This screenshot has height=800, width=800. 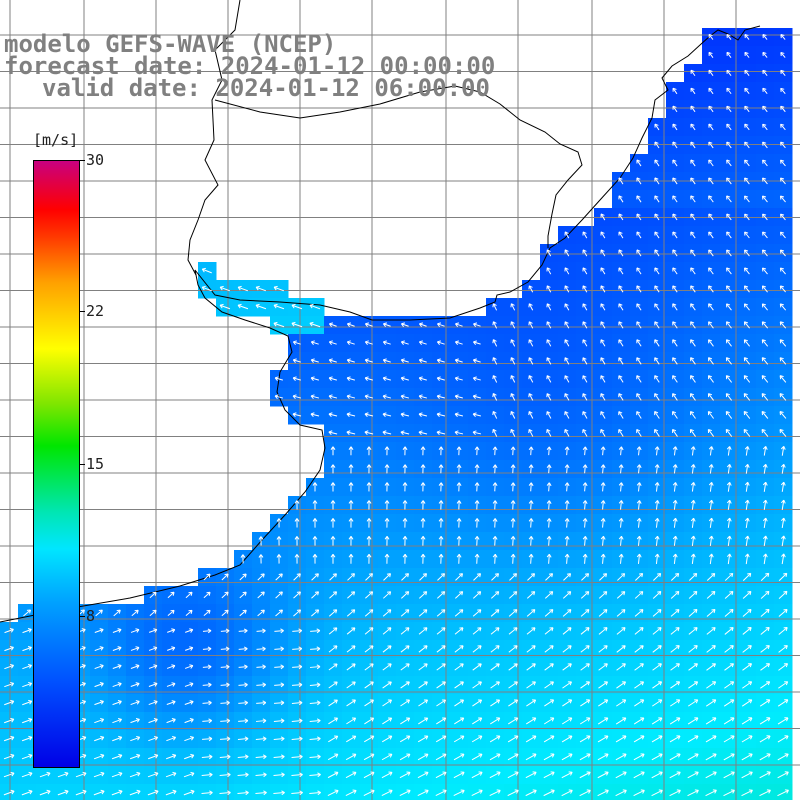 I want to click on colorbar-tick-8: 8, so click(x=91, y=616).